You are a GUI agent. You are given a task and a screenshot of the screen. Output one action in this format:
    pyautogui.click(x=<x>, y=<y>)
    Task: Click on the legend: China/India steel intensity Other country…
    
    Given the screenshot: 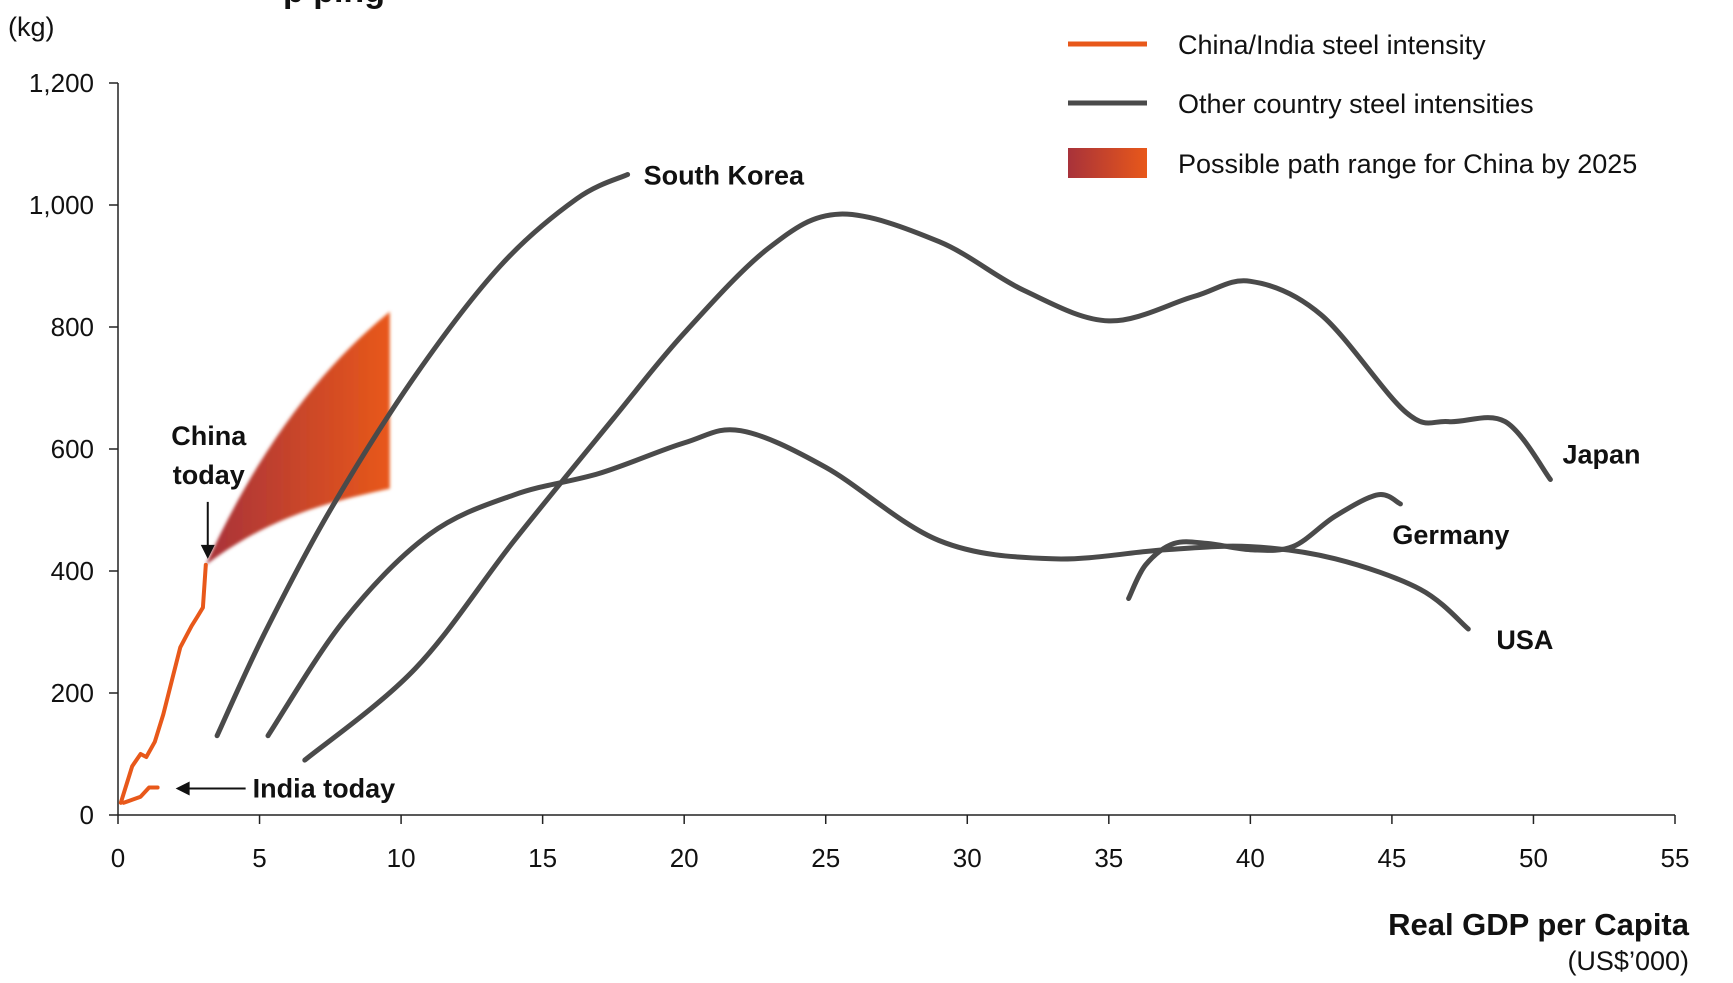 What is the action you would take?
    pyautogui.click(x=1352, y=104)
    